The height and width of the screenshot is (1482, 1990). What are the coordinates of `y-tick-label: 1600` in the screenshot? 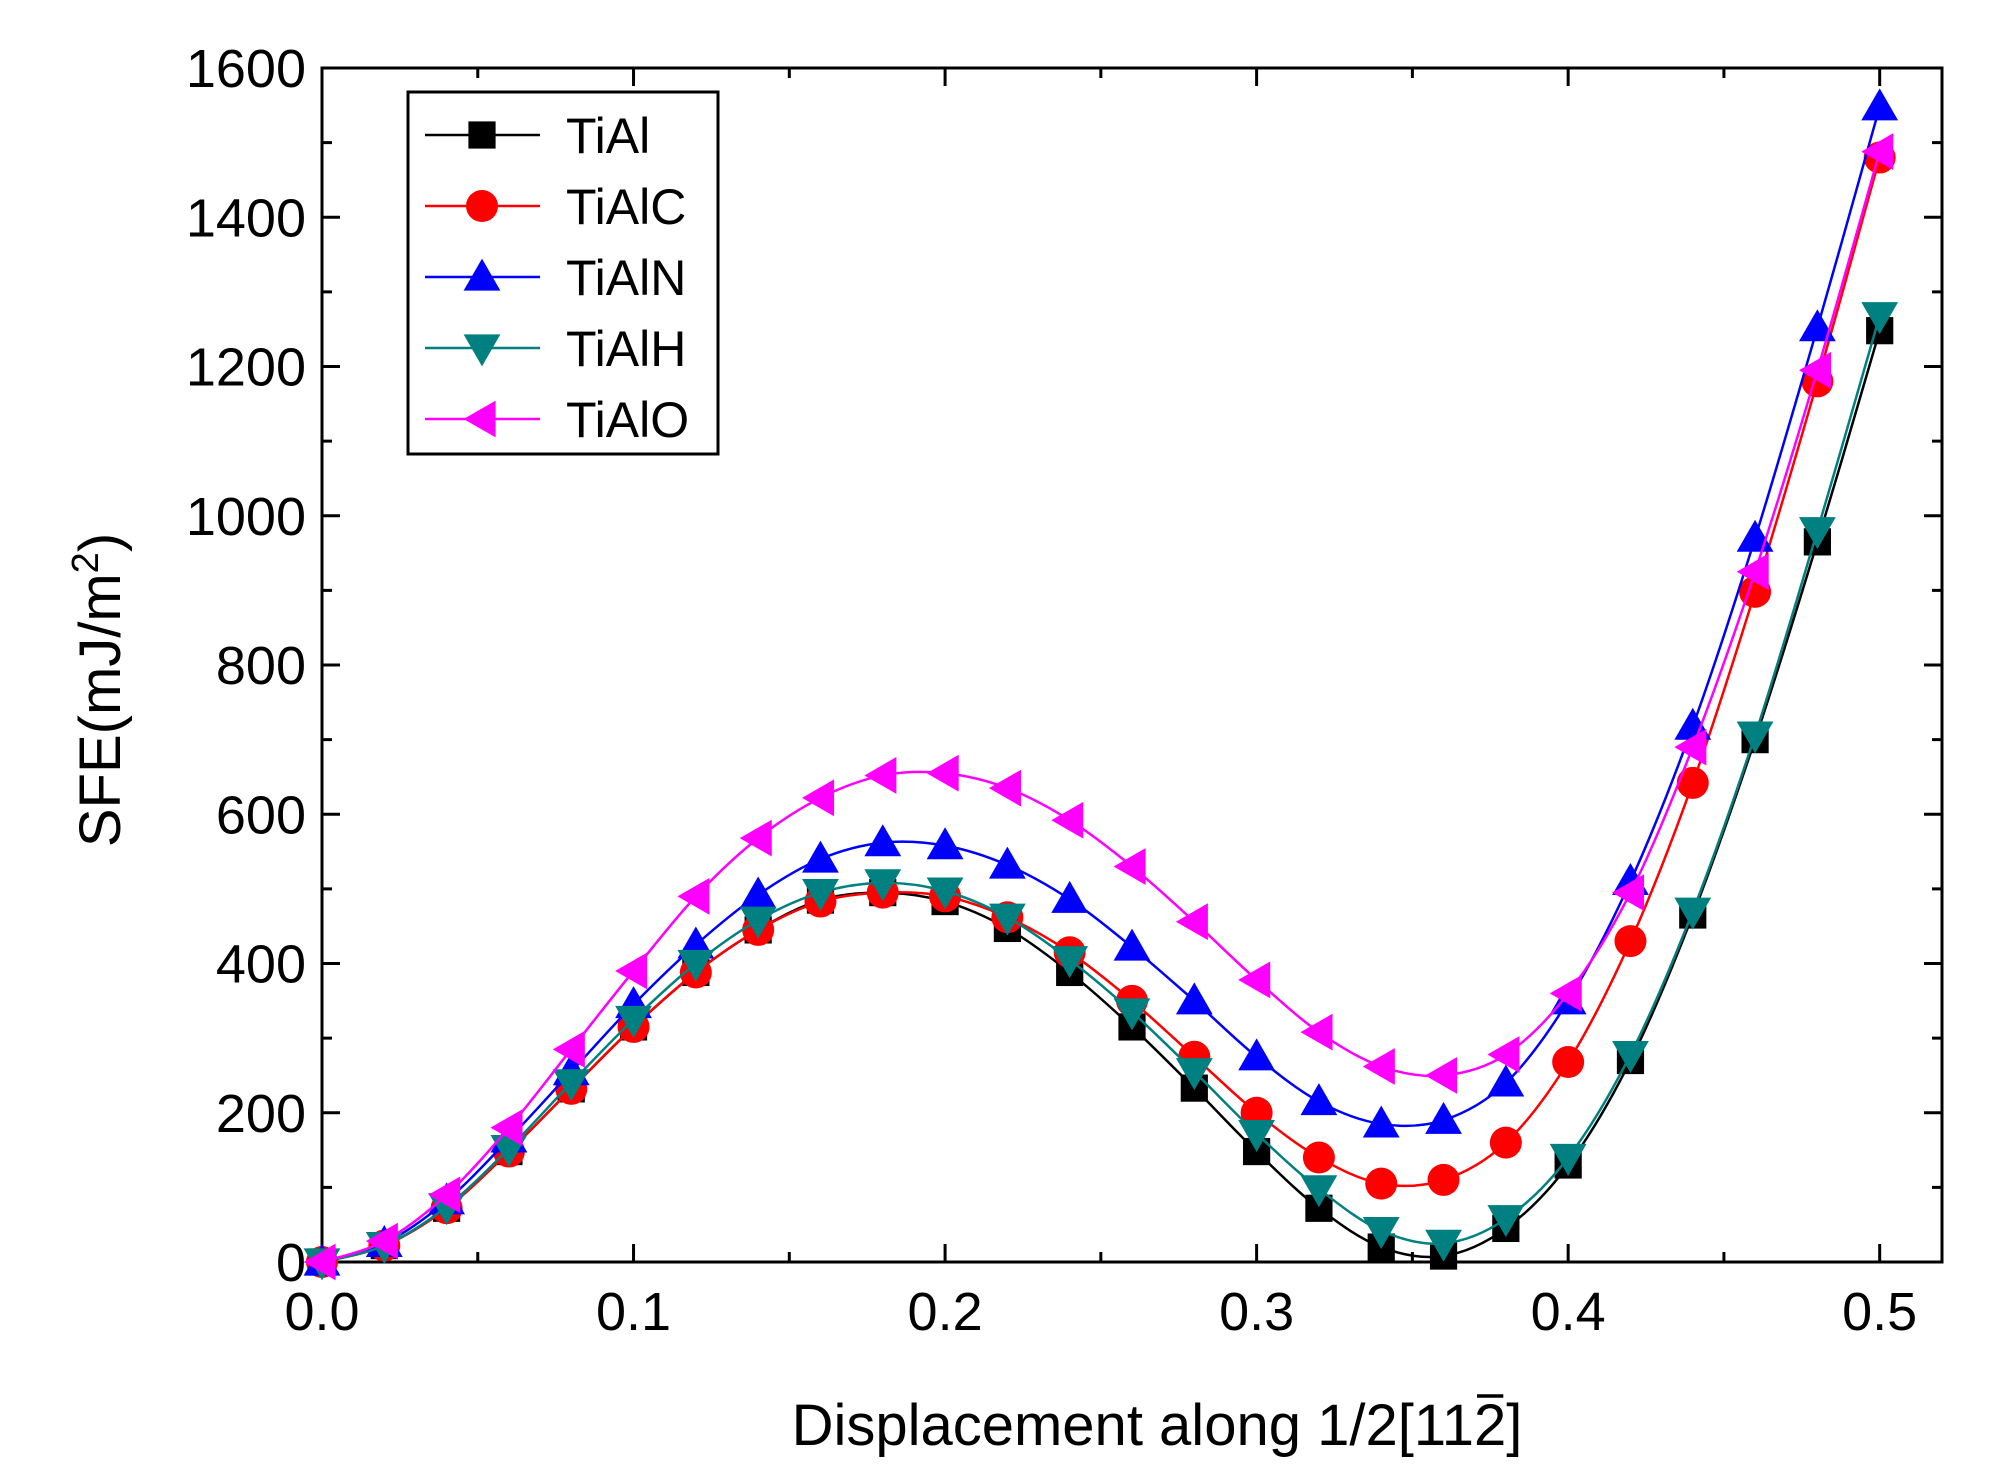 It's located at (246, 69).